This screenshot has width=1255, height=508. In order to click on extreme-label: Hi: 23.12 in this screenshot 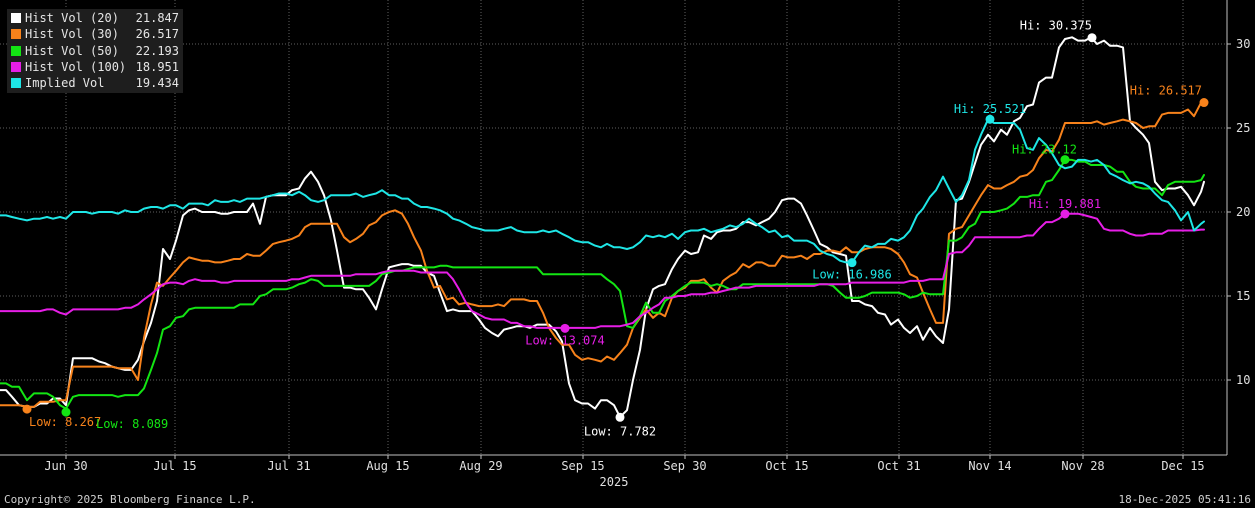, I will do `click(1044, 150)`.